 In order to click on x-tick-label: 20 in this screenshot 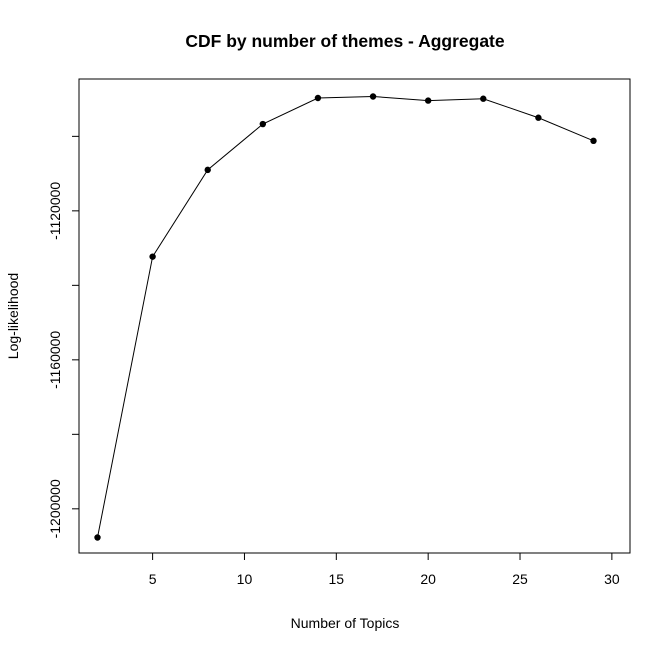, I will do `click(428, 579)`.